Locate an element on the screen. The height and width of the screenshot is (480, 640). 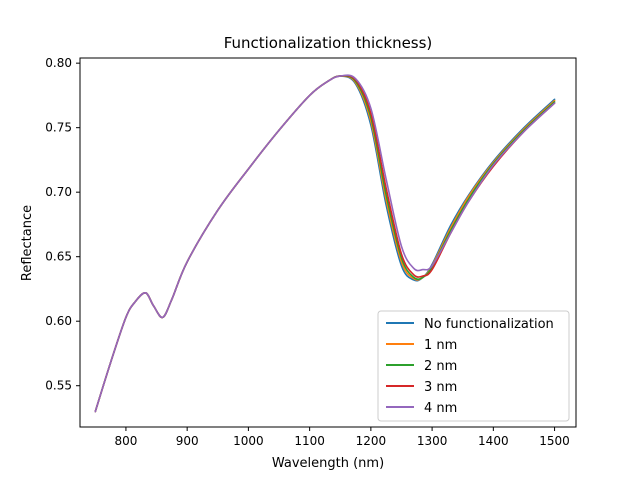
legend-label-1: No functionalization is located at coordinates (489, 324).